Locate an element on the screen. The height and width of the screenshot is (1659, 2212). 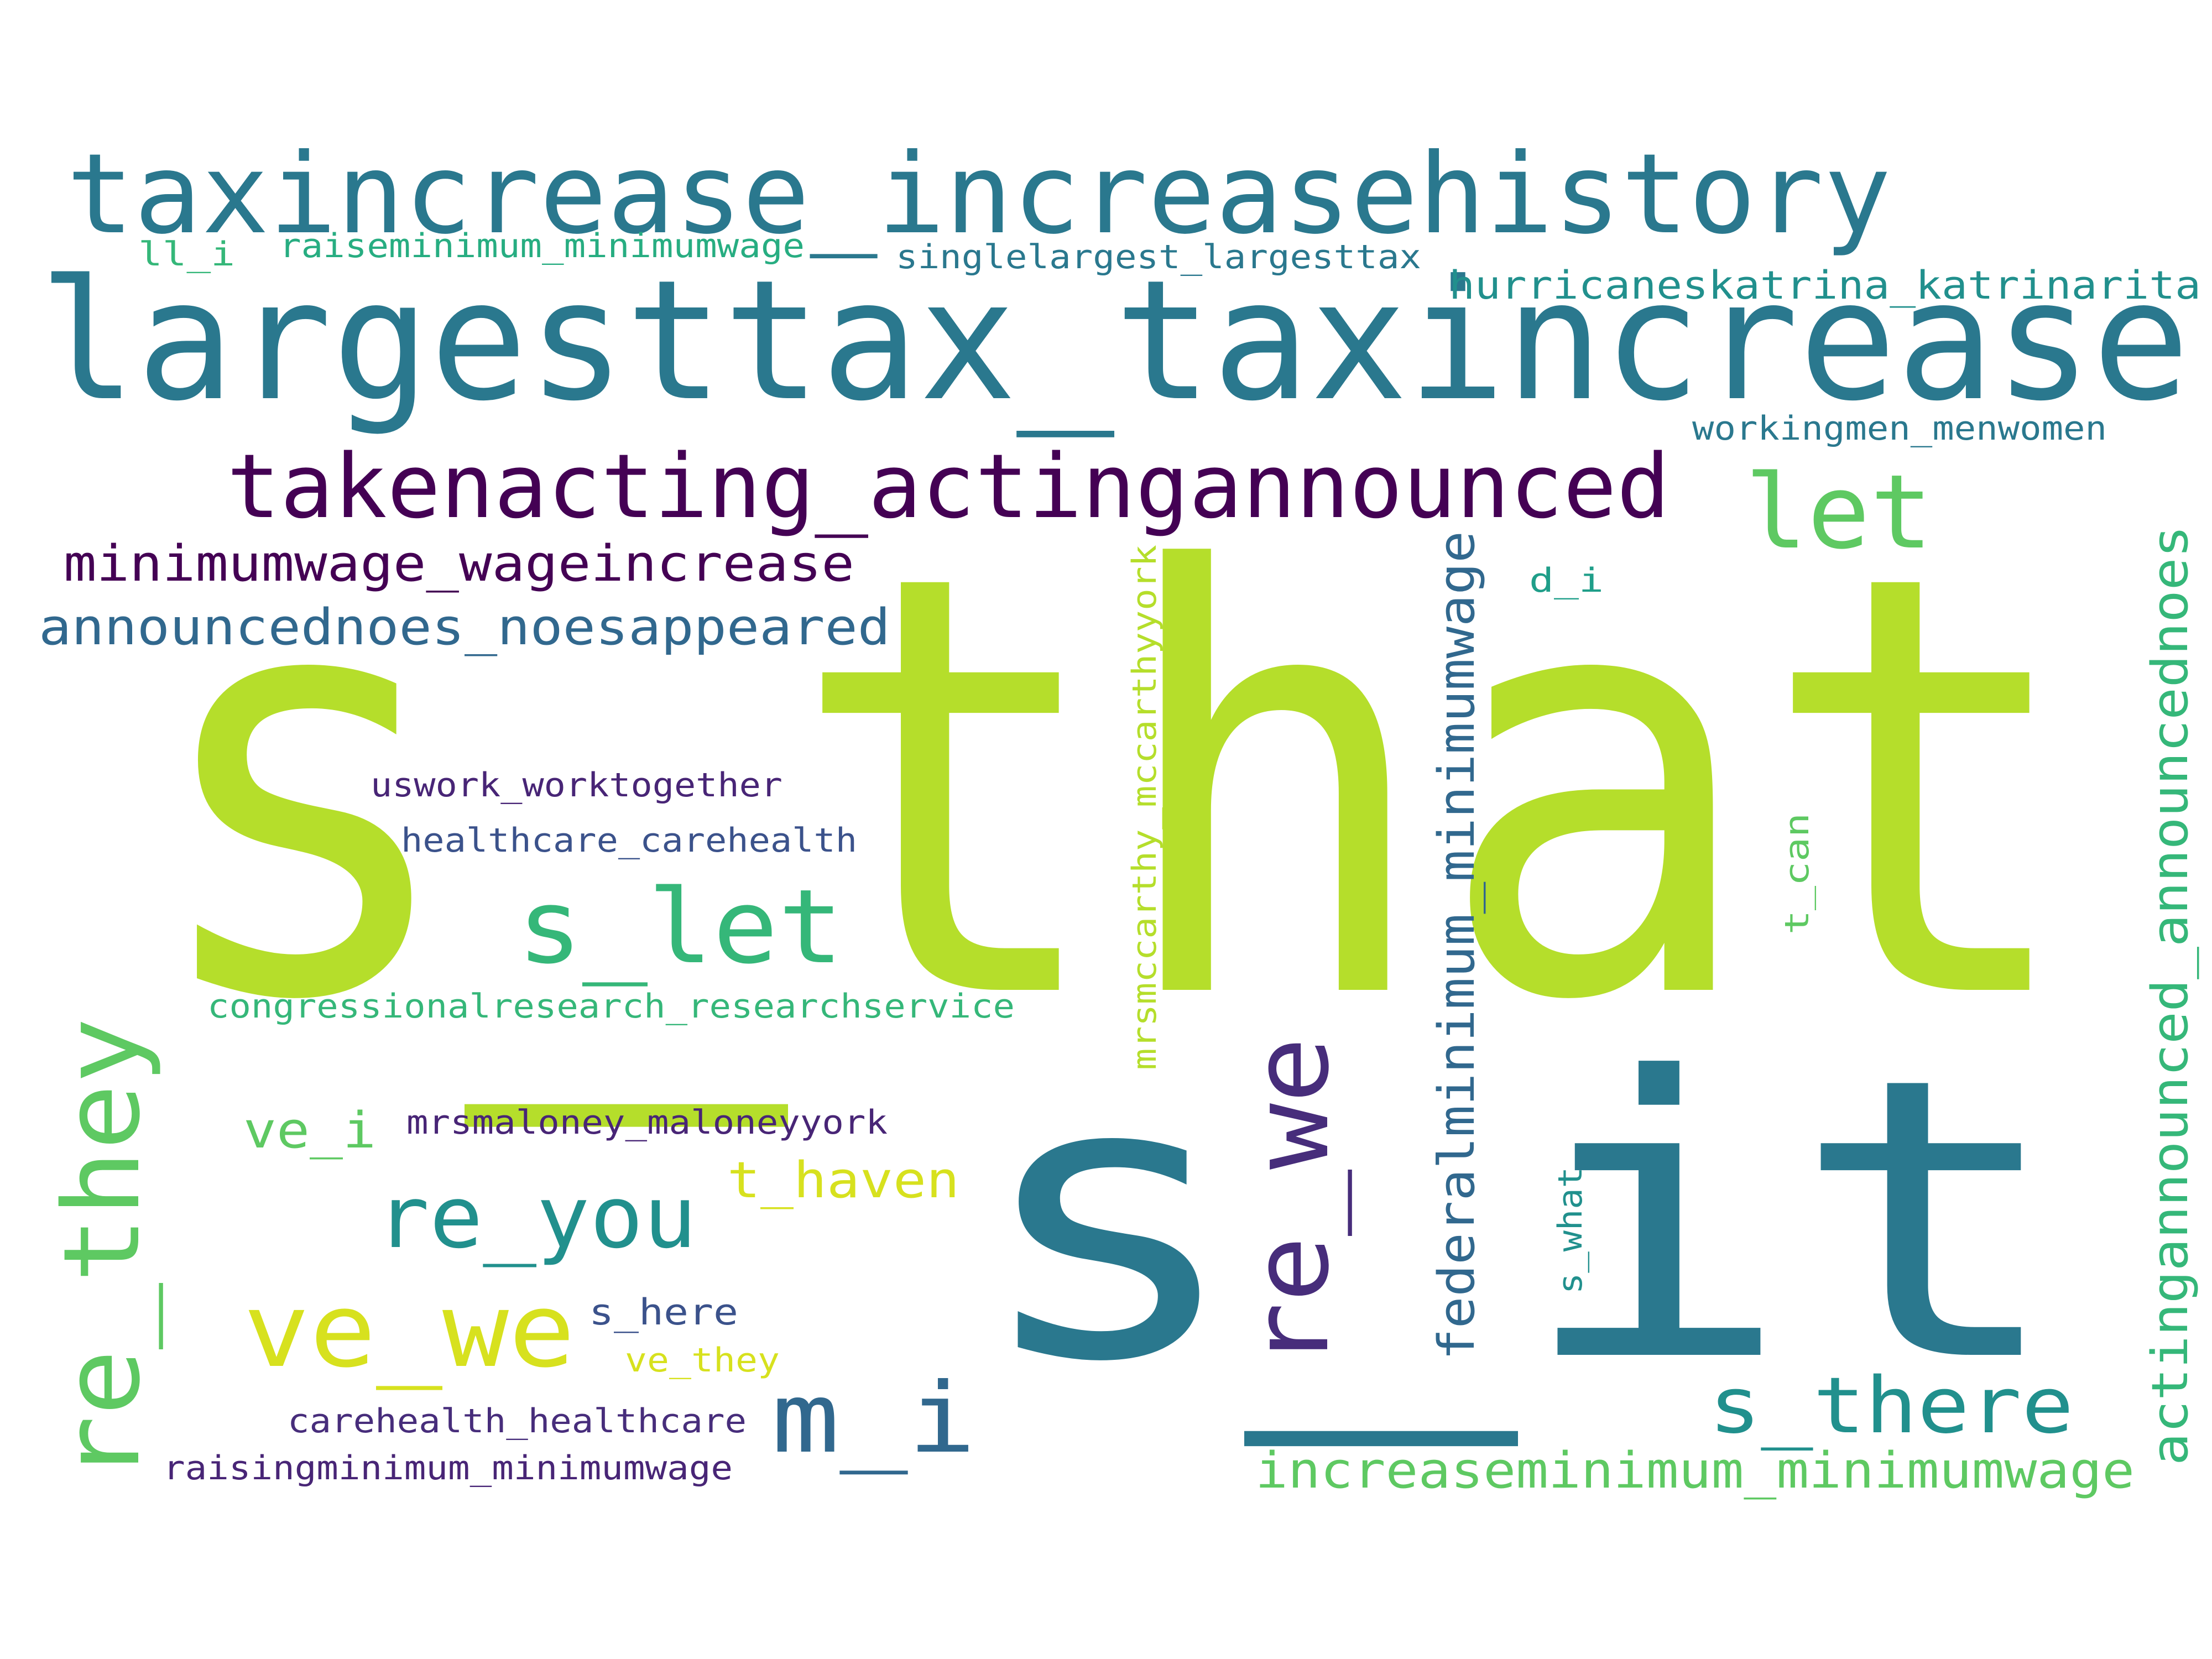
word-increaseminimum-minimumwage: increaseminimum_minimumwage is located at coordinates (1695, 1471).